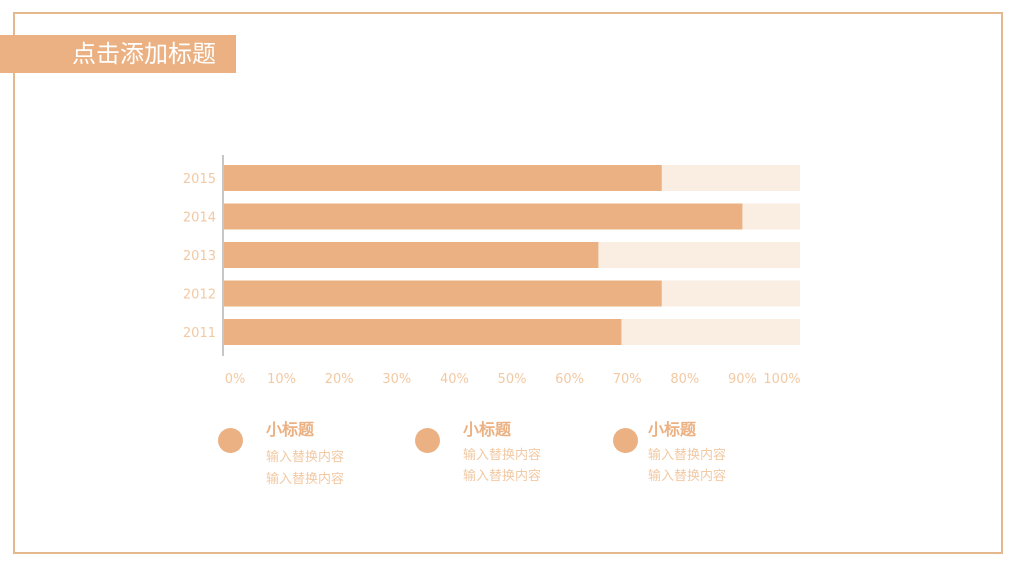 This screenshot has height=575, width=1024. Describe the element at coordinates (235, 379) in the screenshot. I see `x-tick-label: 0%` at that location.